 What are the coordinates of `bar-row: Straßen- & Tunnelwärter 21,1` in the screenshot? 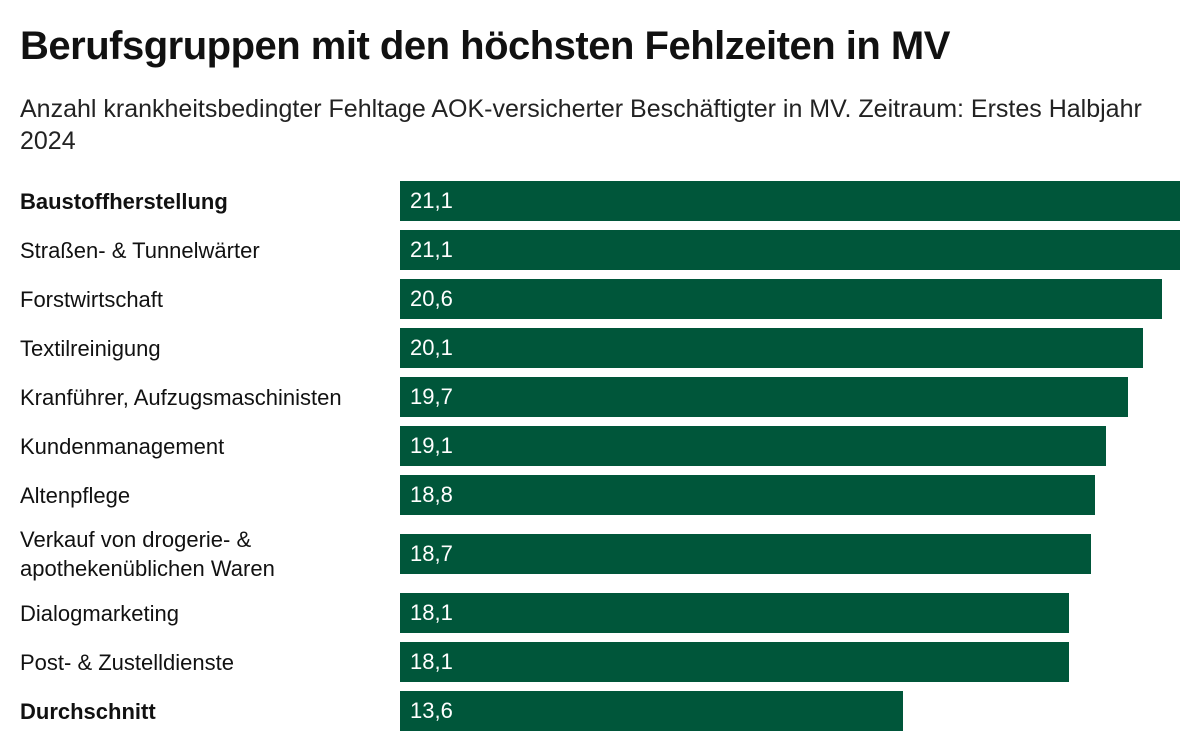 It's located at (600, 250).